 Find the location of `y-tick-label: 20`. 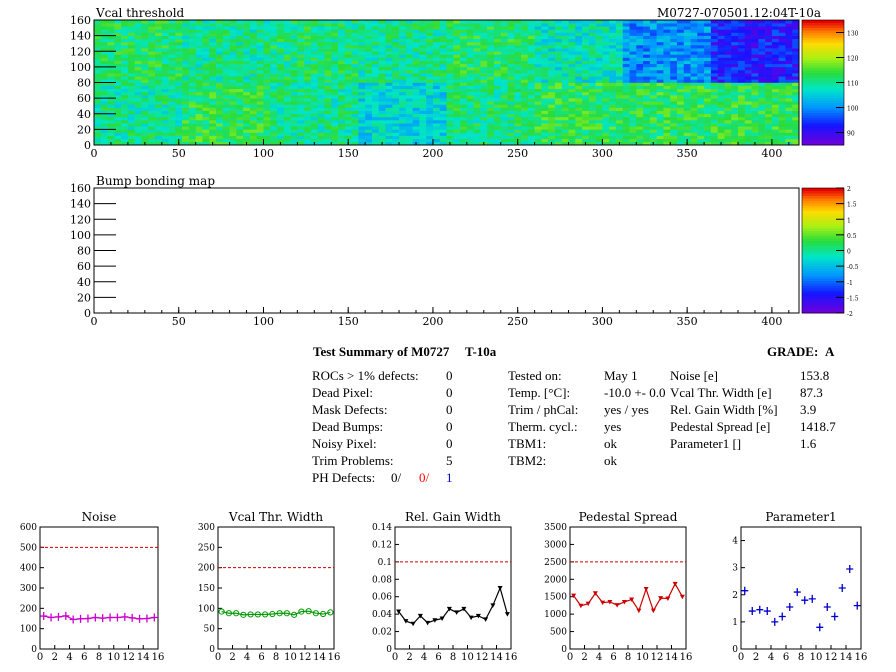

y-tick-label: 20 is located at coordinates (84, 129).